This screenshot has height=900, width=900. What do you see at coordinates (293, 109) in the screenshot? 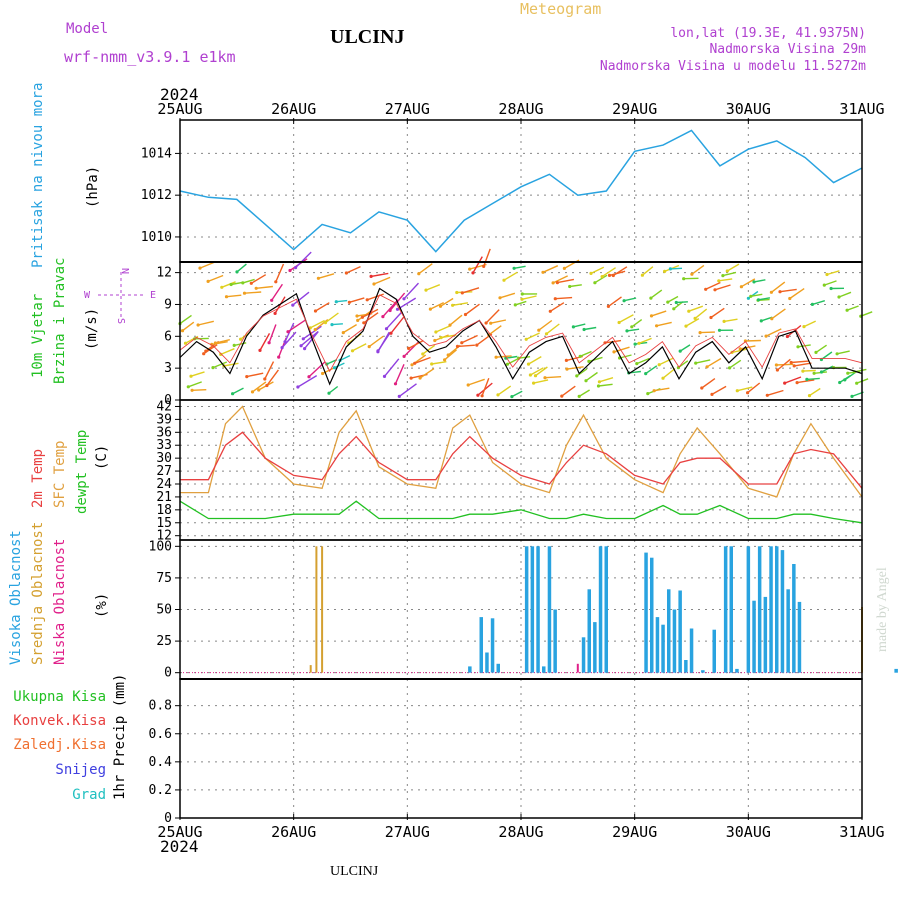
I see `xtick-label-top: 26AUG` at bounding box center [293, 109].